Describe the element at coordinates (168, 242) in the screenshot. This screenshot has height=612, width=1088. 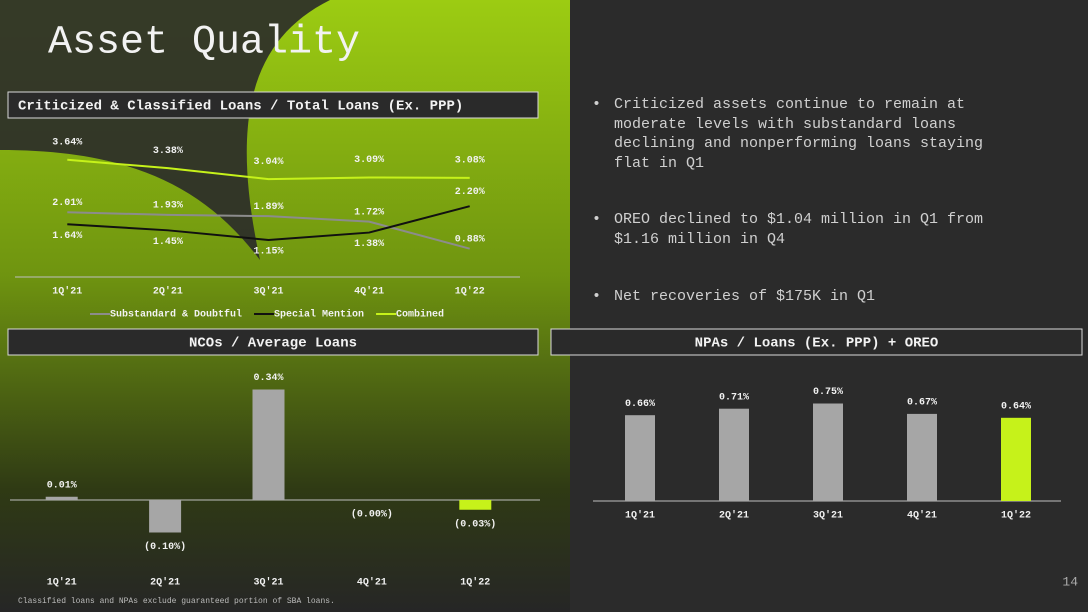
I see `data-label: 1.45%` at that location.